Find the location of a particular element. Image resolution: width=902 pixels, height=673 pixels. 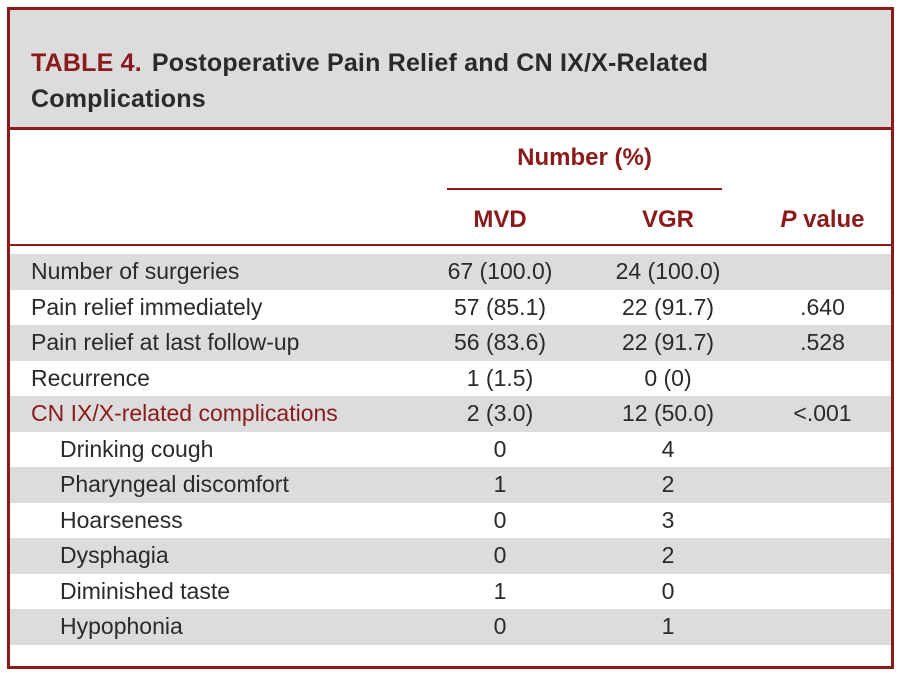

cell-vgr: 3 is located at coordinates (668, 519).